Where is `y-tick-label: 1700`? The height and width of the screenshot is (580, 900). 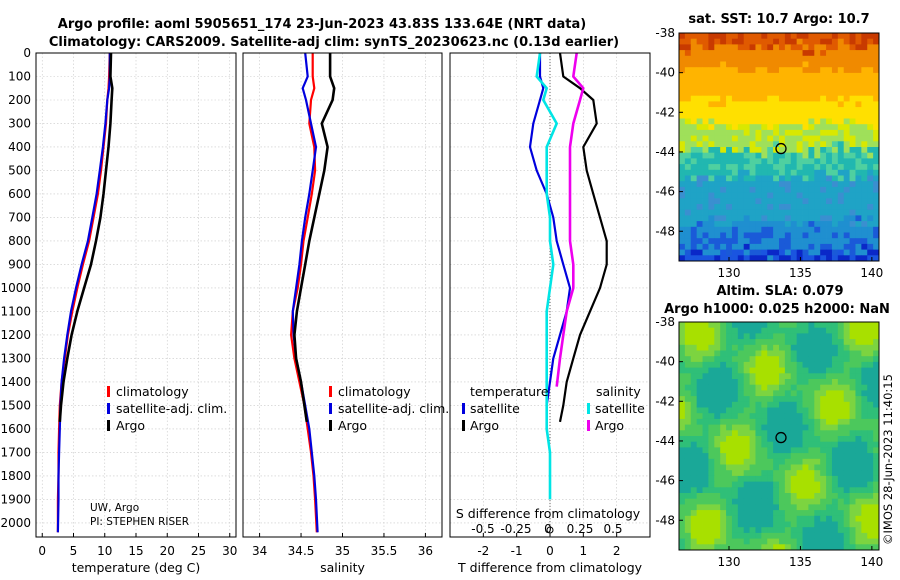
y-tick-label: 1700 is located at coordinates (15, 452).